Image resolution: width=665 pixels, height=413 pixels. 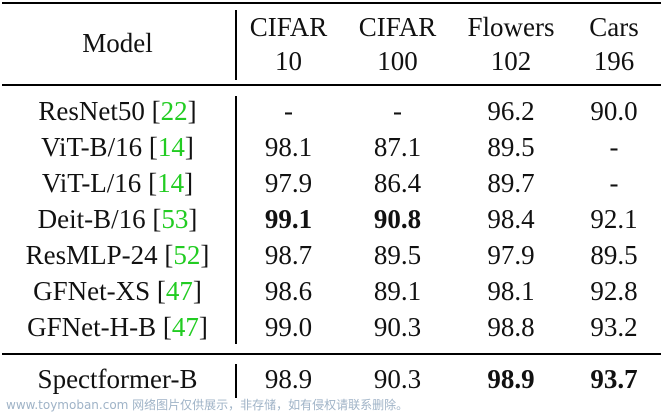 I want to click on header-model: Model, so click(x=117, y=43).